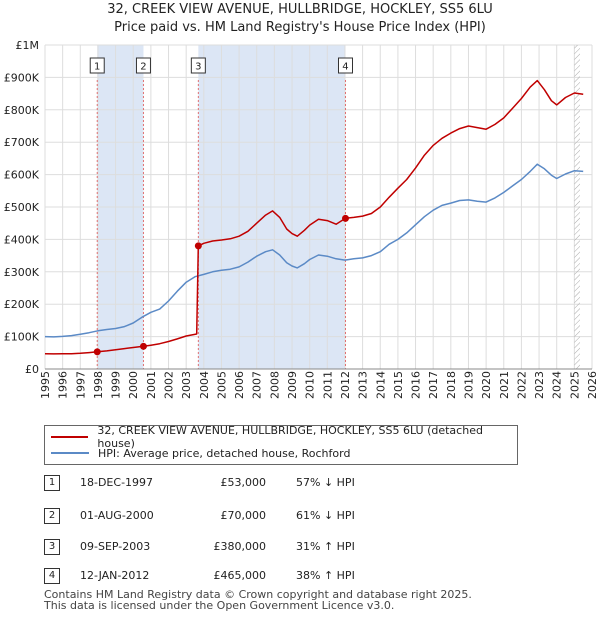  Describe the element at coordinates (574, 385) in the screenshot. I see `x-tick-label: 2025` at that location.